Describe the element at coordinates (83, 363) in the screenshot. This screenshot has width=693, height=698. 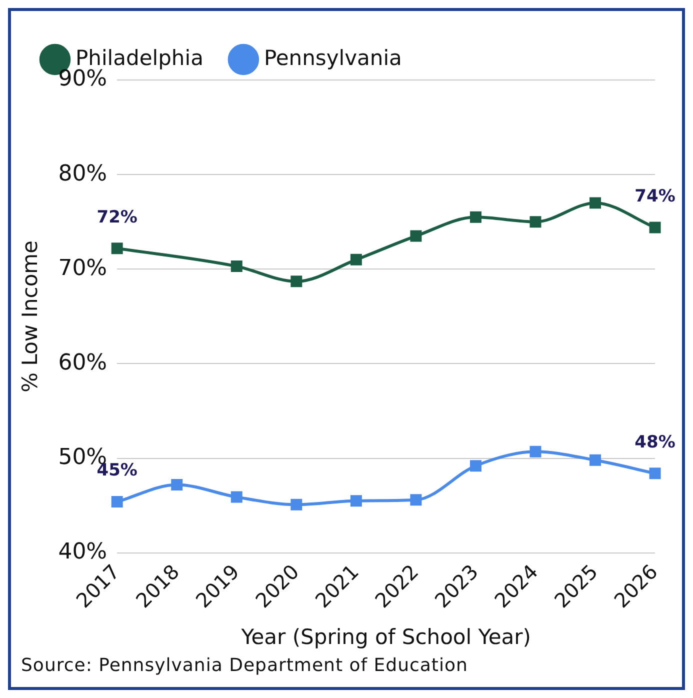
I see `y-tick-label: 60%` at that location.